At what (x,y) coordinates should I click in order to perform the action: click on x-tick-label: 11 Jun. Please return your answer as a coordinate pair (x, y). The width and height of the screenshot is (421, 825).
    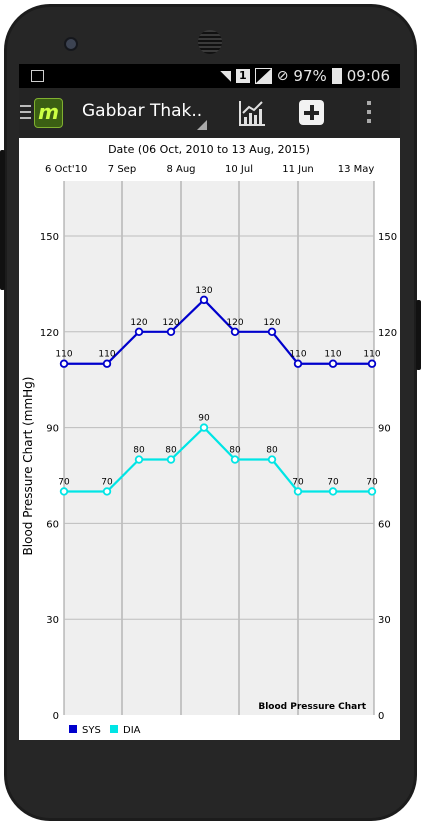
    Looking at the image, I should click on (298, 169).